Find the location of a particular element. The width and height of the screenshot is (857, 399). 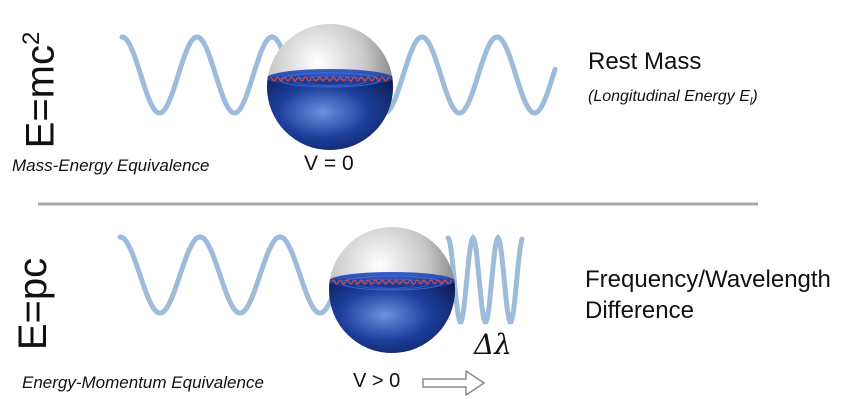

top-caption: Mass-Energy Equivalence is located at coordinates (111, 165).